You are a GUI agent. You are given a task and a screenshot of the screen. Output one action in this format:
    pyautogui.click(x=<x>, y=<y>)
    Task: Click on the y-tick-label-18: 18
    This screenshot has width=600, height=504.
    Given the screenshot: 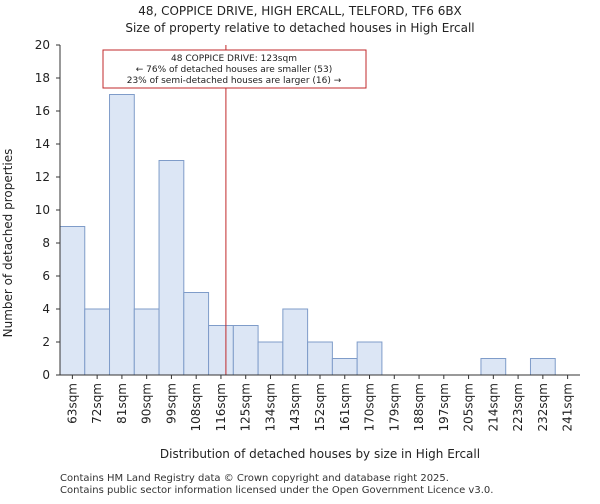 What is the action you would take?
    pyautogui.click(x=42, y=78)
    